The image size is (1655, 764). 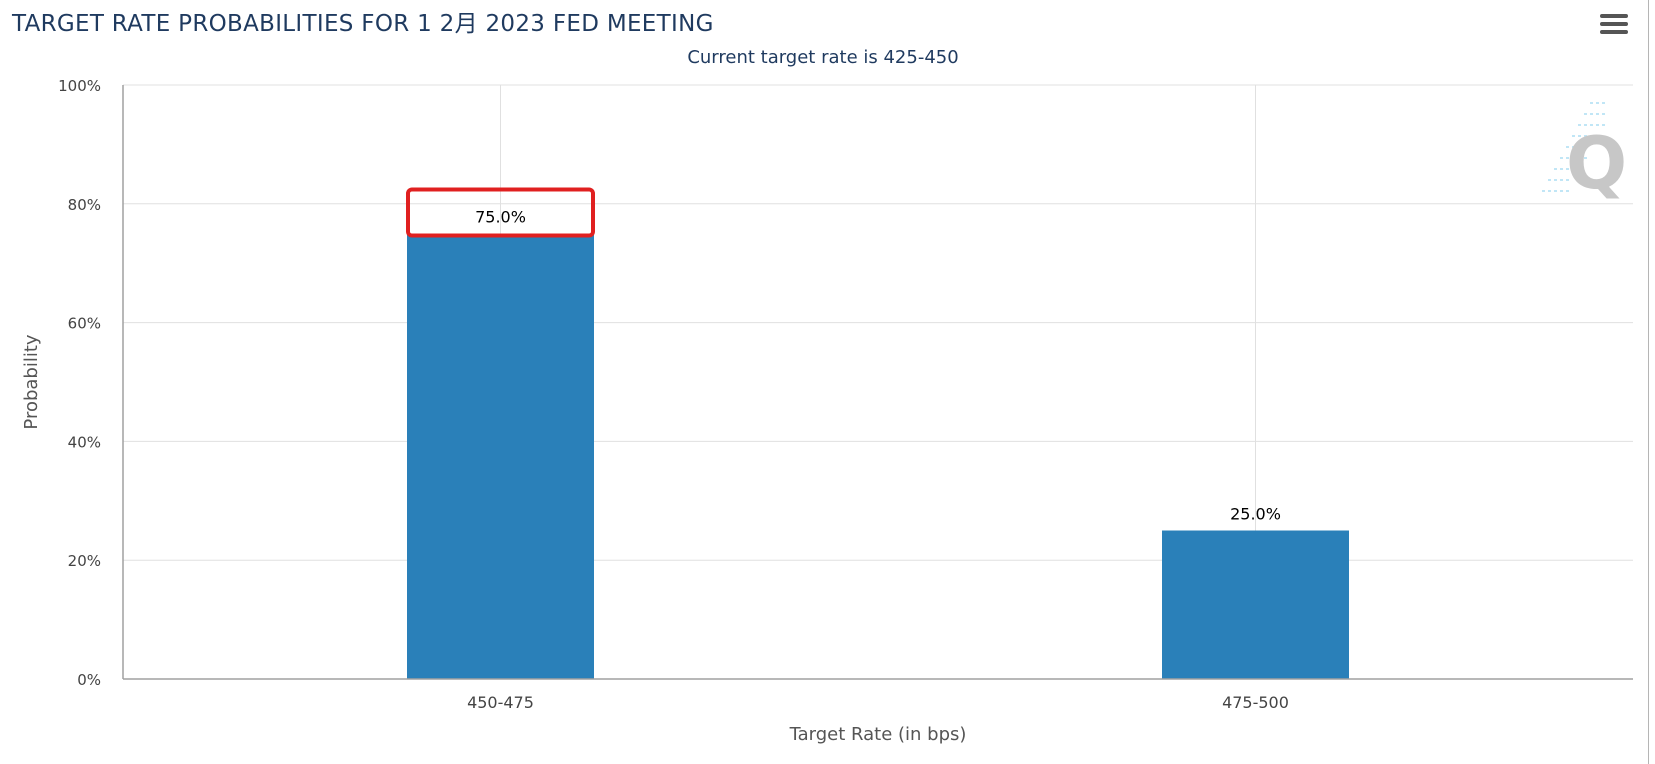 I want to click on y-tick-label: 60%, so click(x=84, y=324).